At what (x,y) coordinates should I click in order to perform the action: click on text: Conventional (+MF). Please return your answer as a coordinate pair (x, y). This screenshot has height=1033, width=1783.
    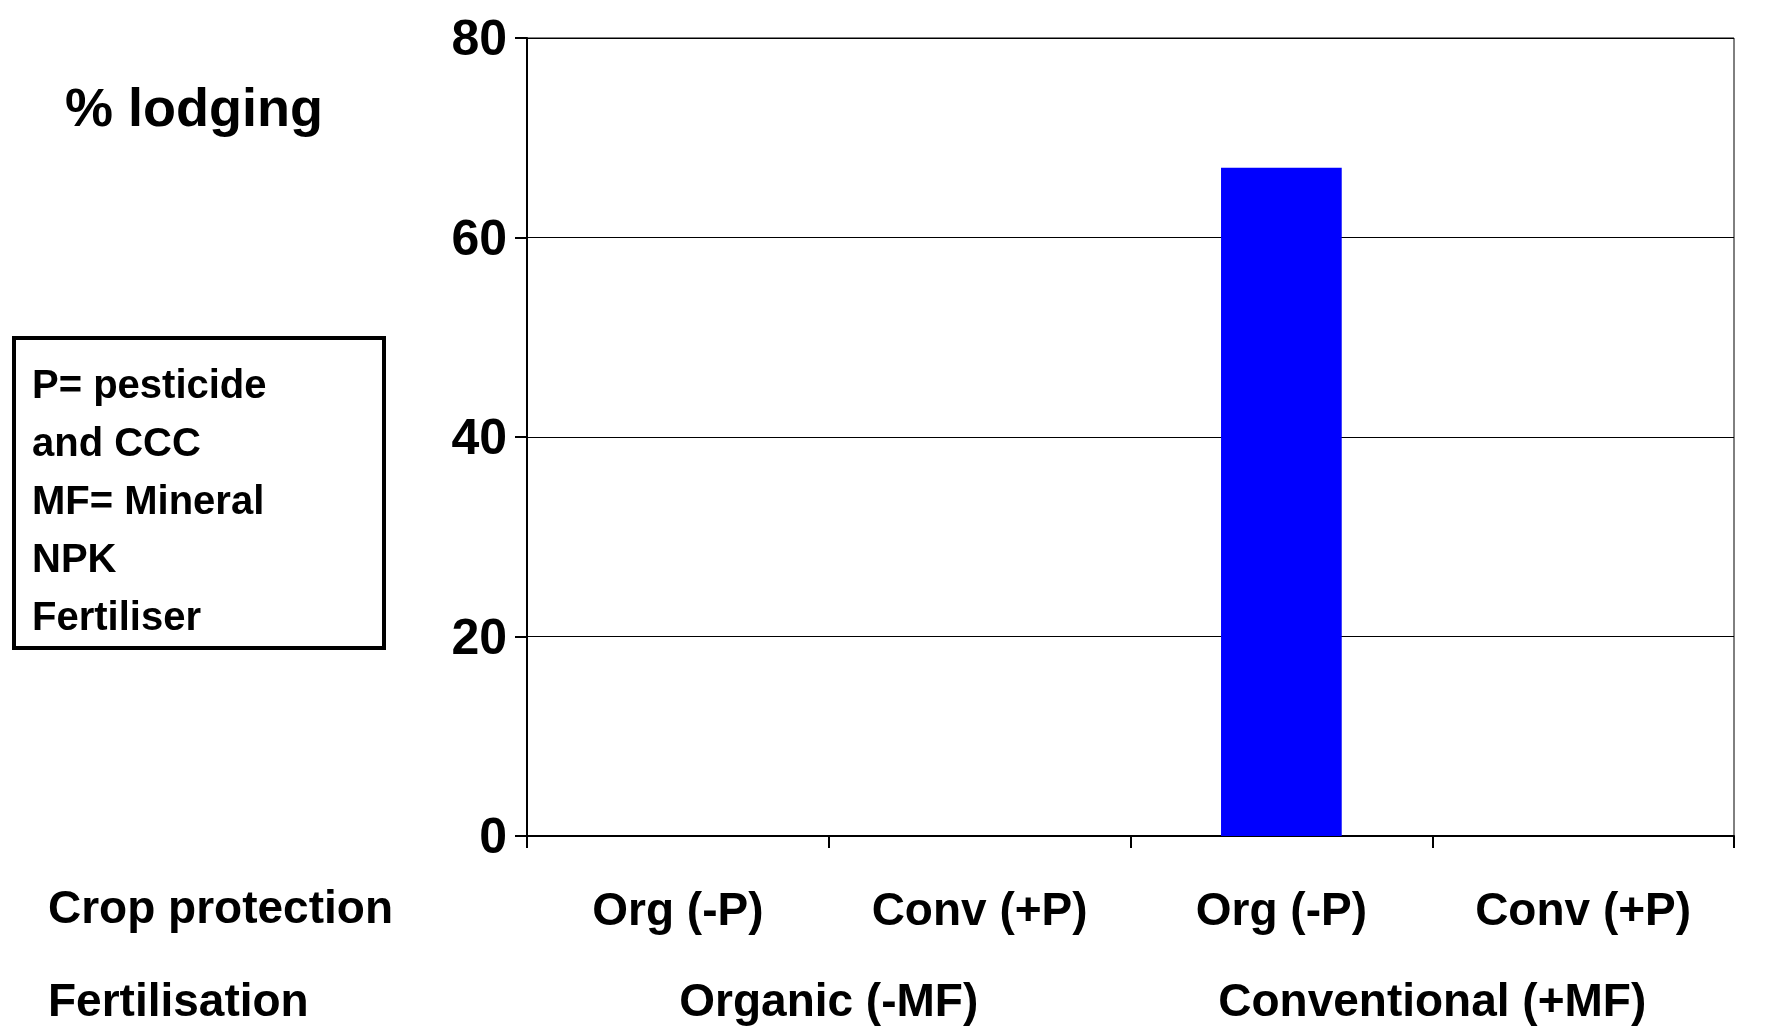
    Looking at the image, I should click on (1432, 1000).